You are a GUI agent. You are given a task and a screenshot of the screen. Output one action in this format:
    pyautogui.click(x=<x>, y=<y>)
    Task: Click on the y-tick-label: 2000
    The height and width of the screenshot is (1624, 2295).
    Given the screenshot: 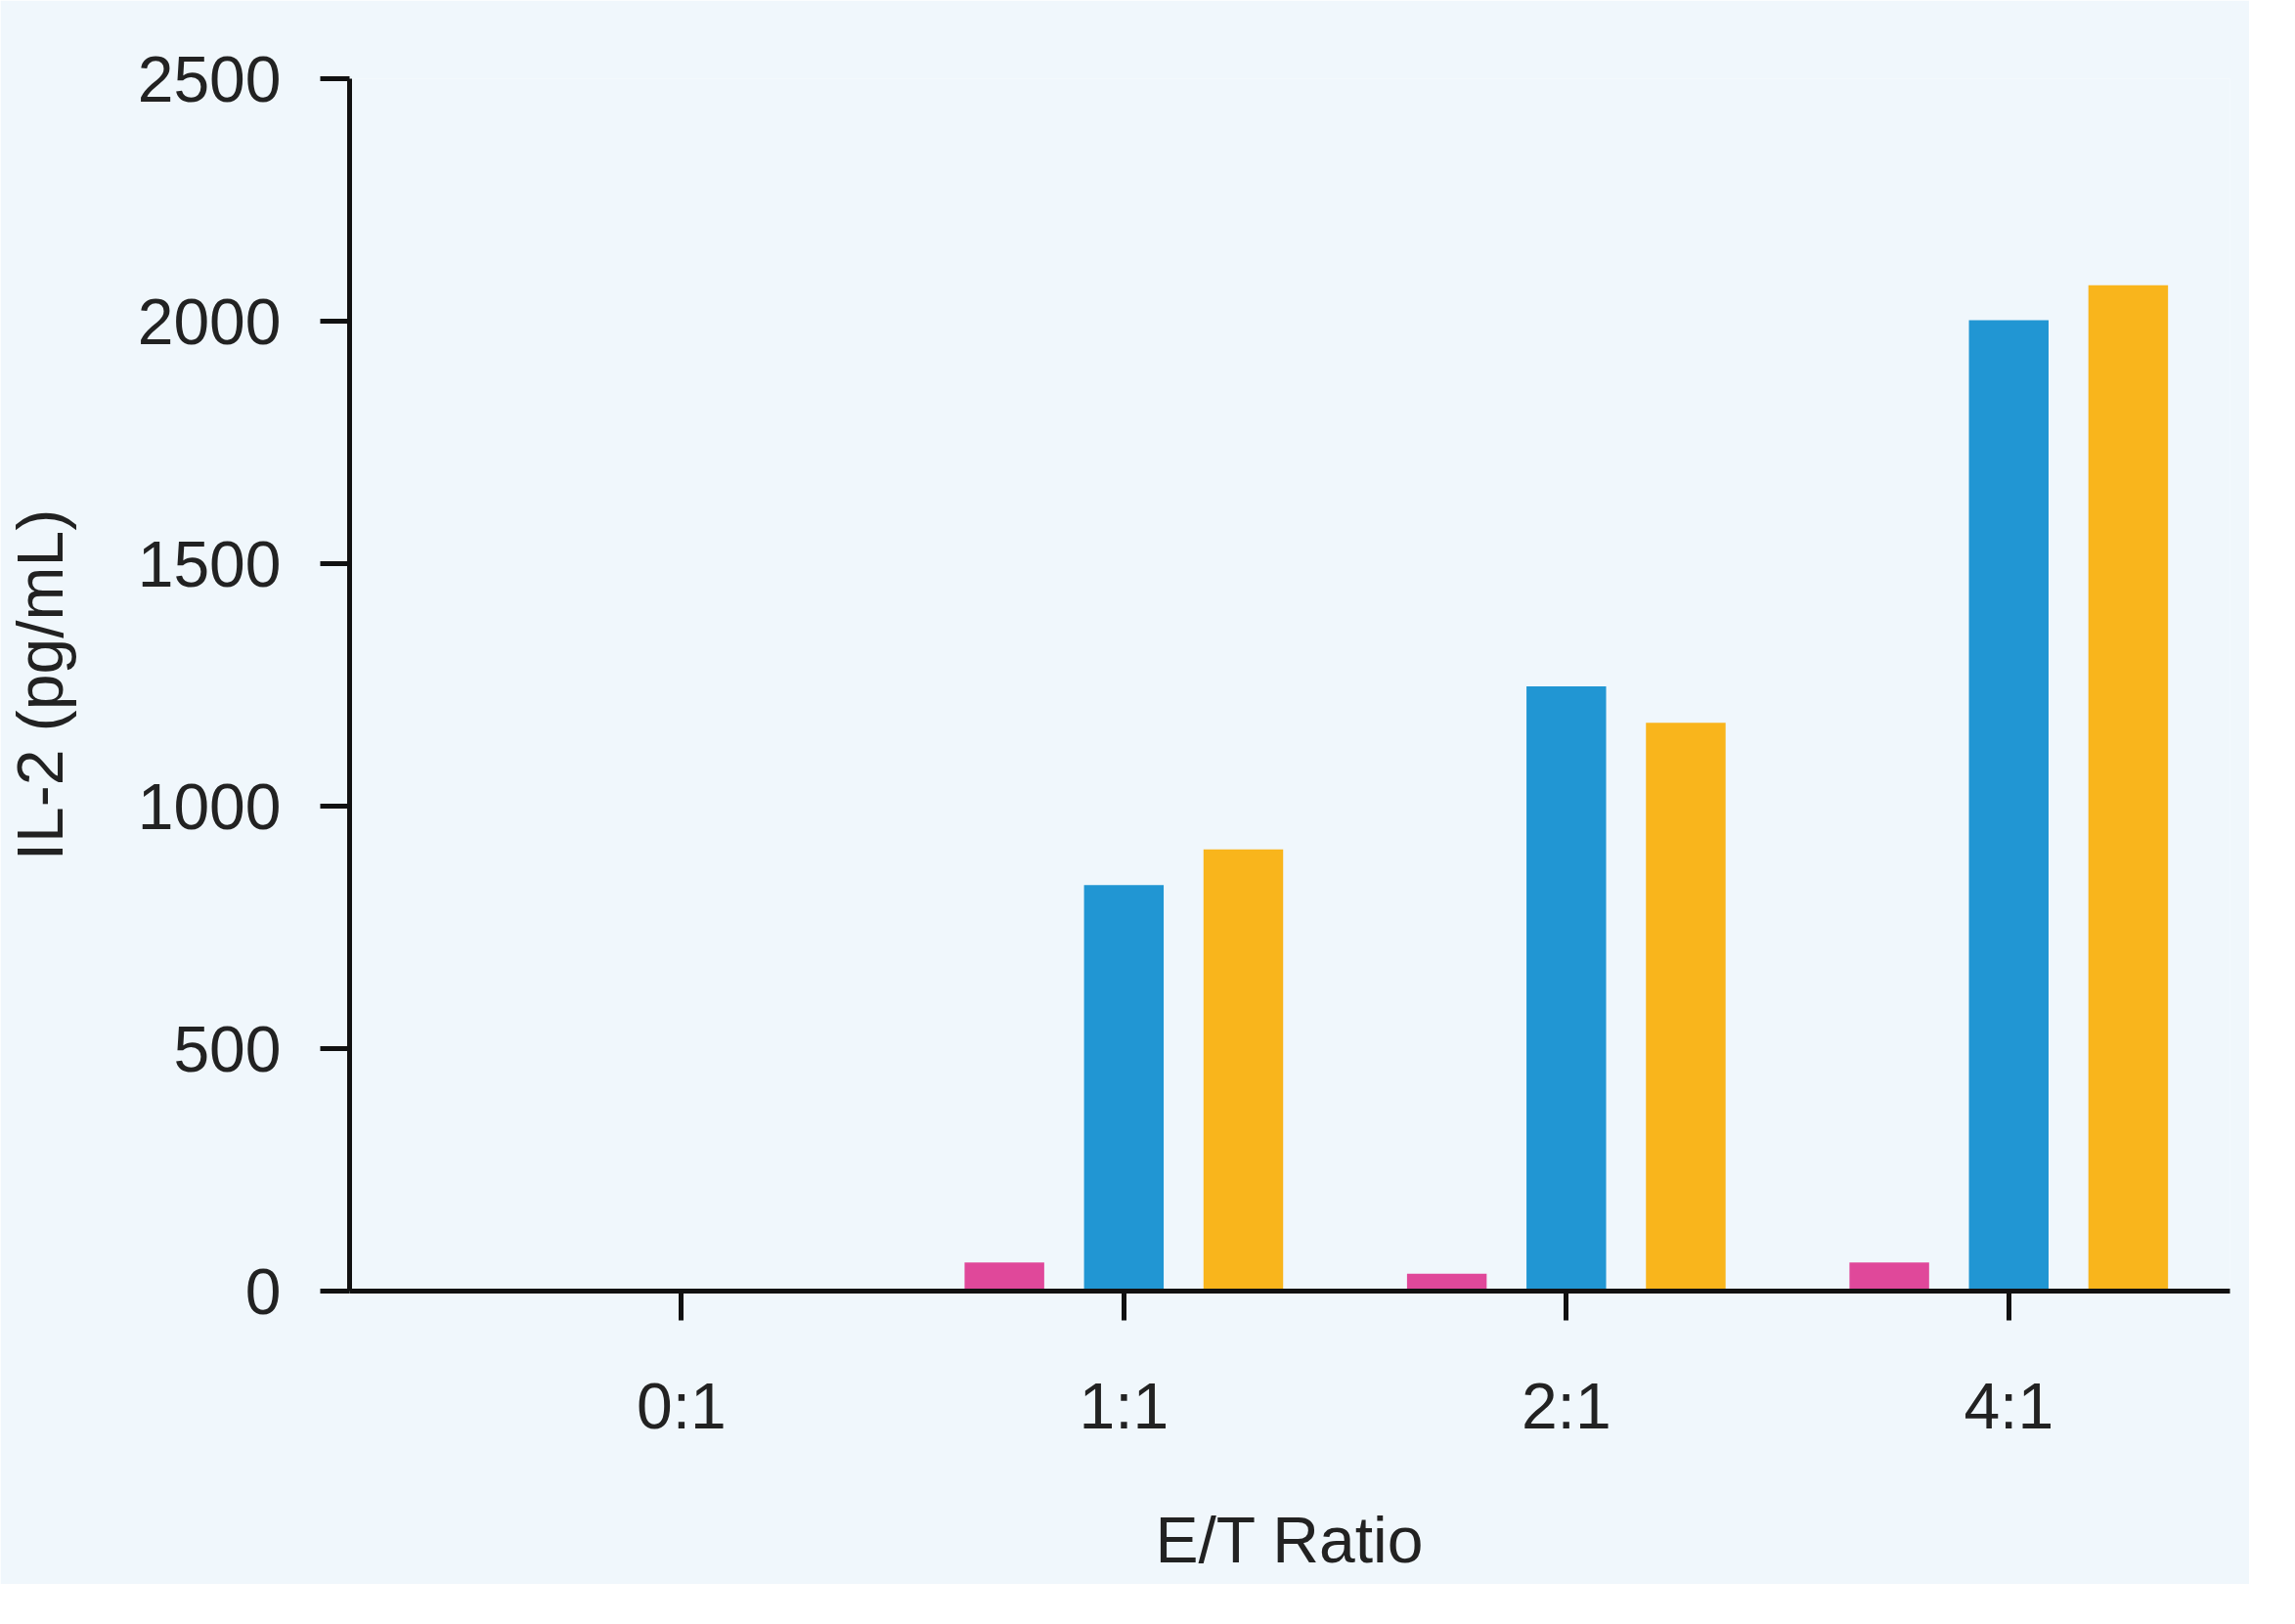 What is the action you would take?
    pyautogui.click(x=209, y=321)
    